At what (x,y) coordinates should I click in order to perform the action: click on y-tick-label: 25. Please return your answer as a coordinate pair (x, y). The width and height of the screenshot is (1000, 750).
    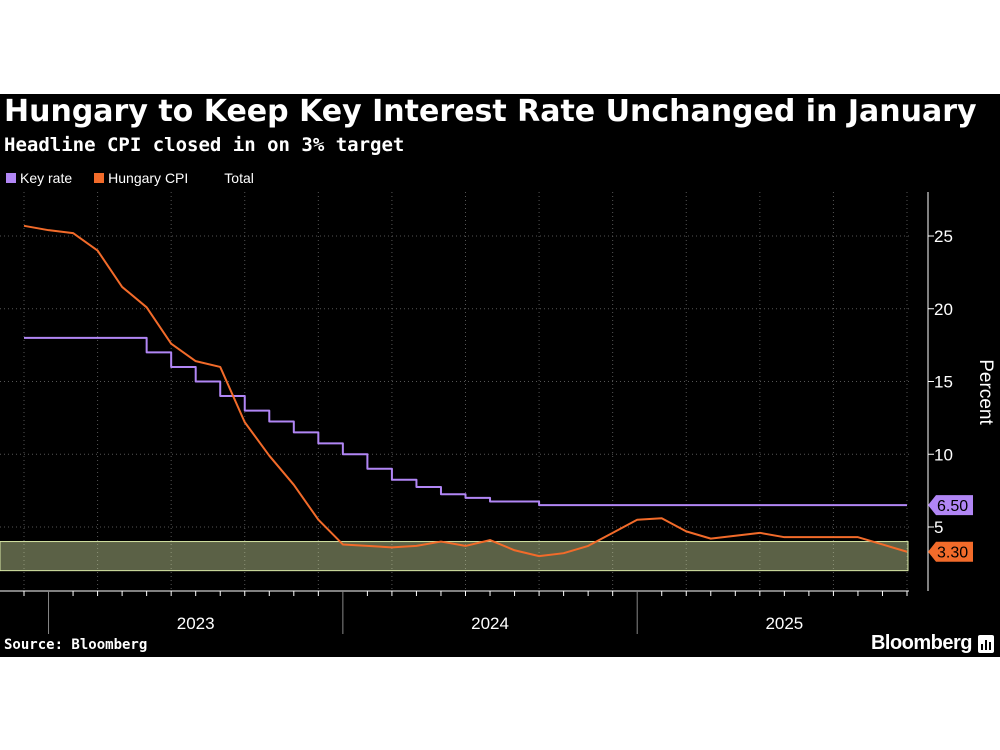
    Looking at the image, I should click on (943, 236).